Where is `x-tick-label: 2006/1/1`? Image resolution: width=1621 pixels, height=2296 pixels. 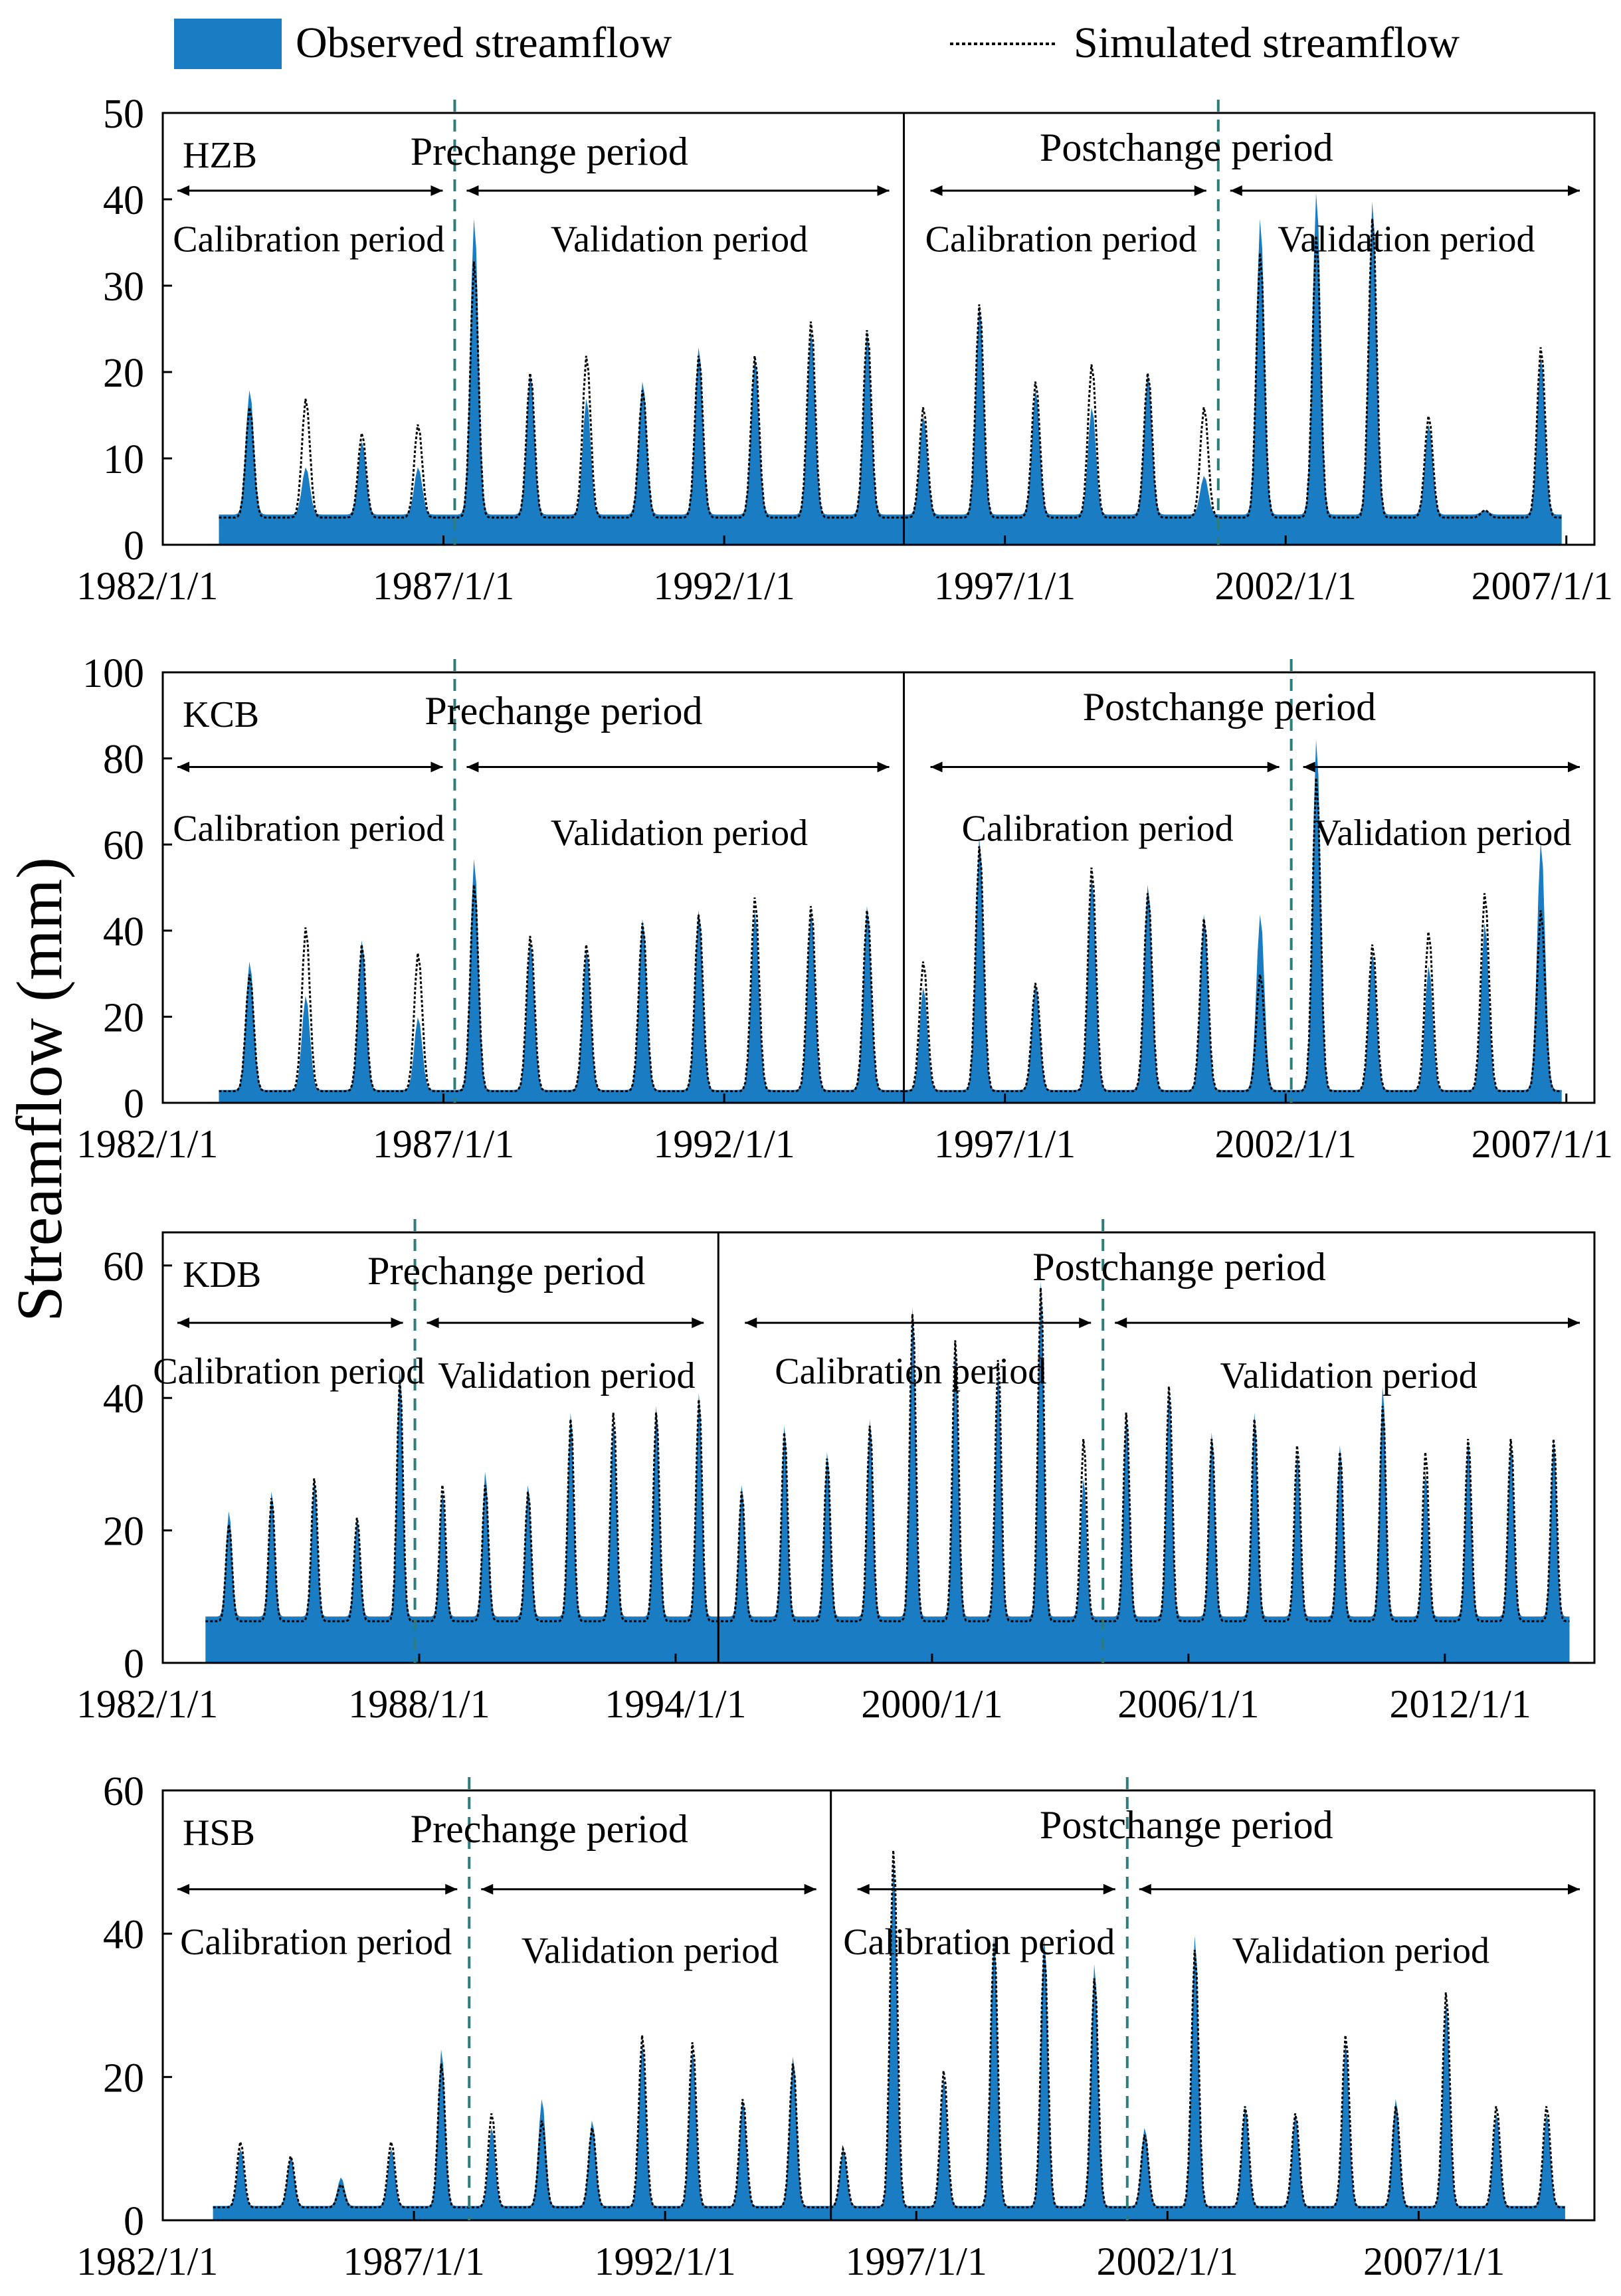
x-tick-label: 2006/1/1 is located at coordinates (1188, 1704).